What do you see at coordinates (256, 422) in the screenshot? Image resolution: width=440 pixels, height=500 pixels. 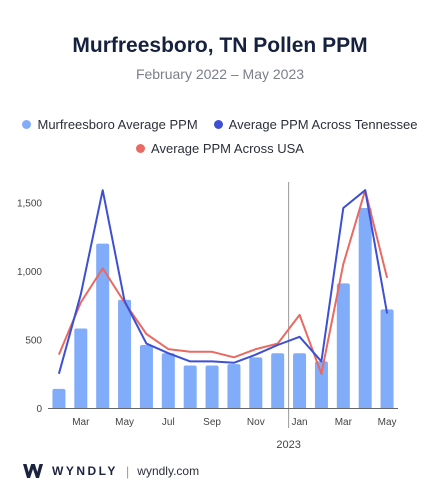 I see `x-tick-label: Nov` at bounding box center [256, 422].